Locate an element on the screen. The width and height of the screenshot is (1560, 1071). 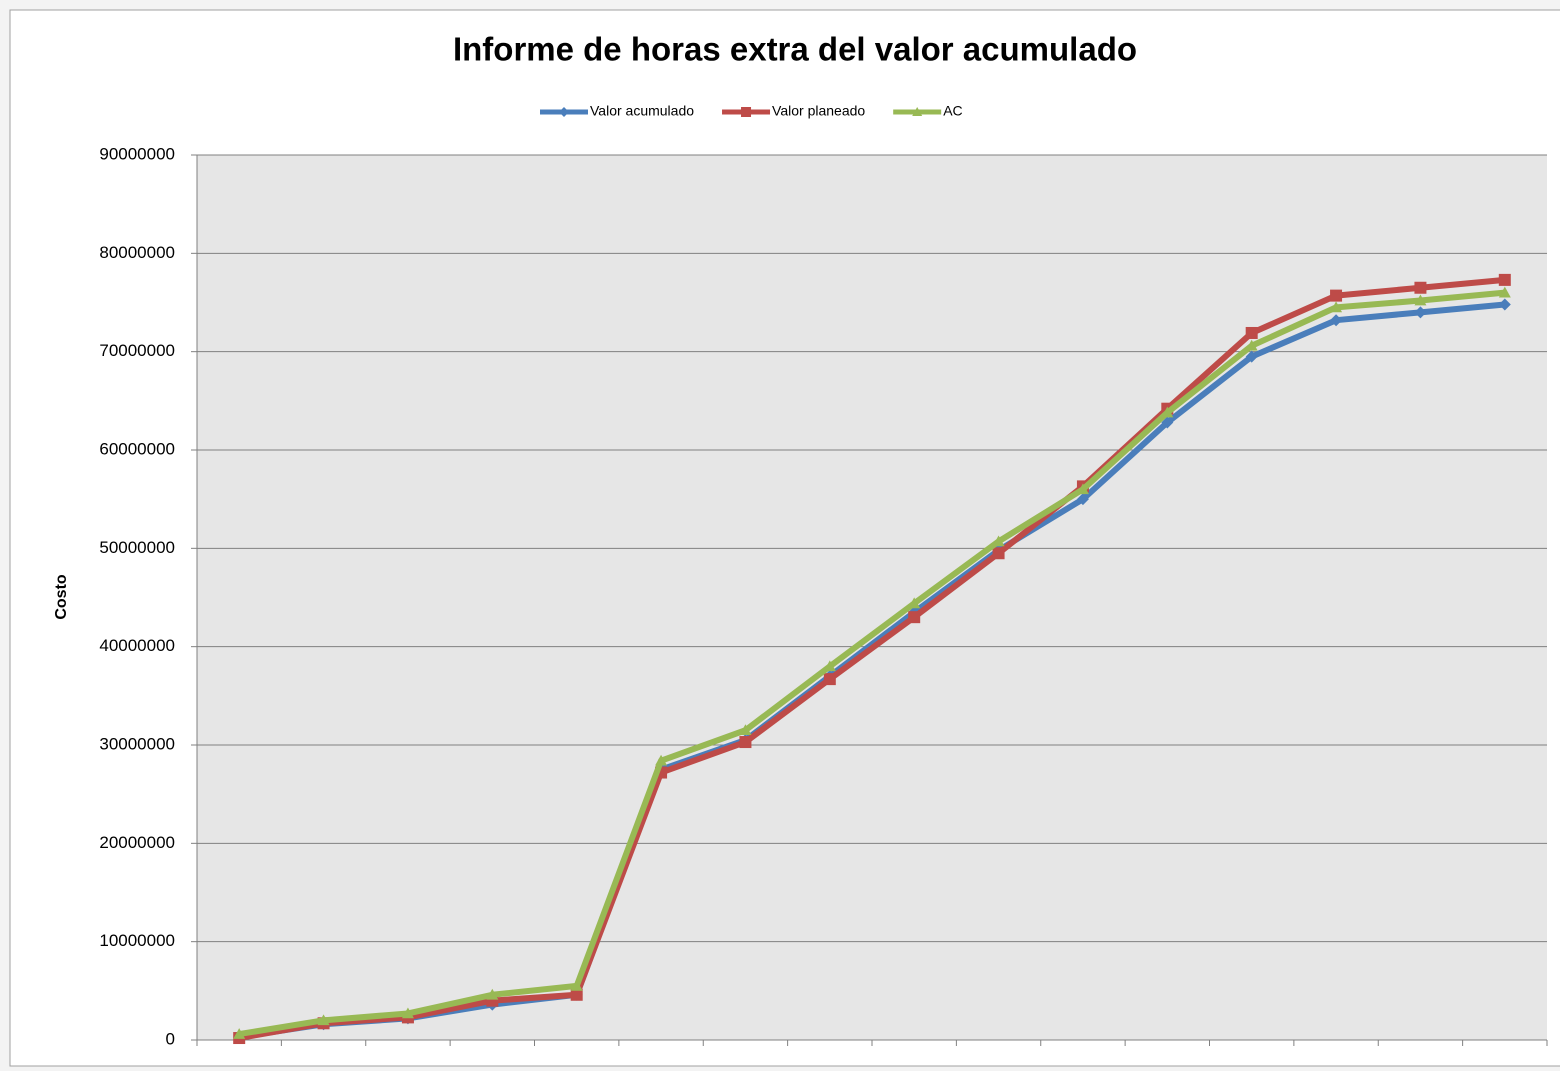
y-tick-label: 40000000 is located at coordinates (137, 645).